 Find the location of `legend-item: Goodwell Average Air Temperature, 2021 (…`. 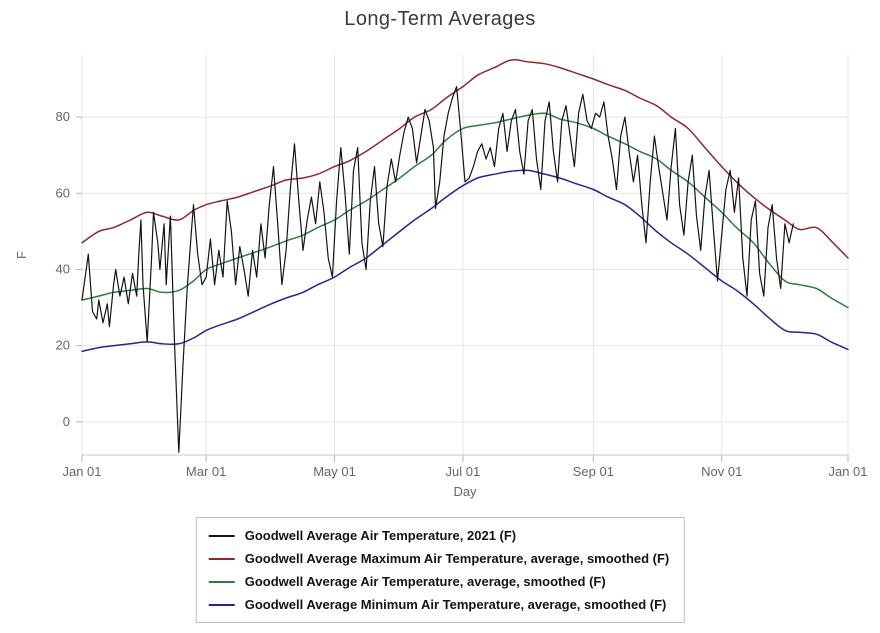

legend-item: Goodwell Average Air Temperature, 2021 (… is located at coordinates (439, 535).